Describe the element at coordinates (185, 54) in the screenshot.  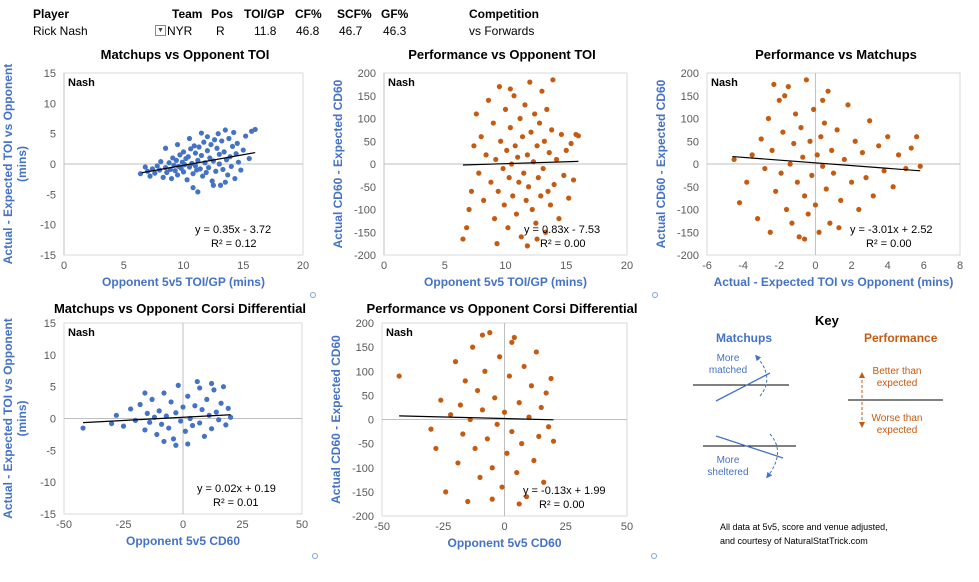
I see `chart-title: Matchups vs Opponent TOI` at that location.